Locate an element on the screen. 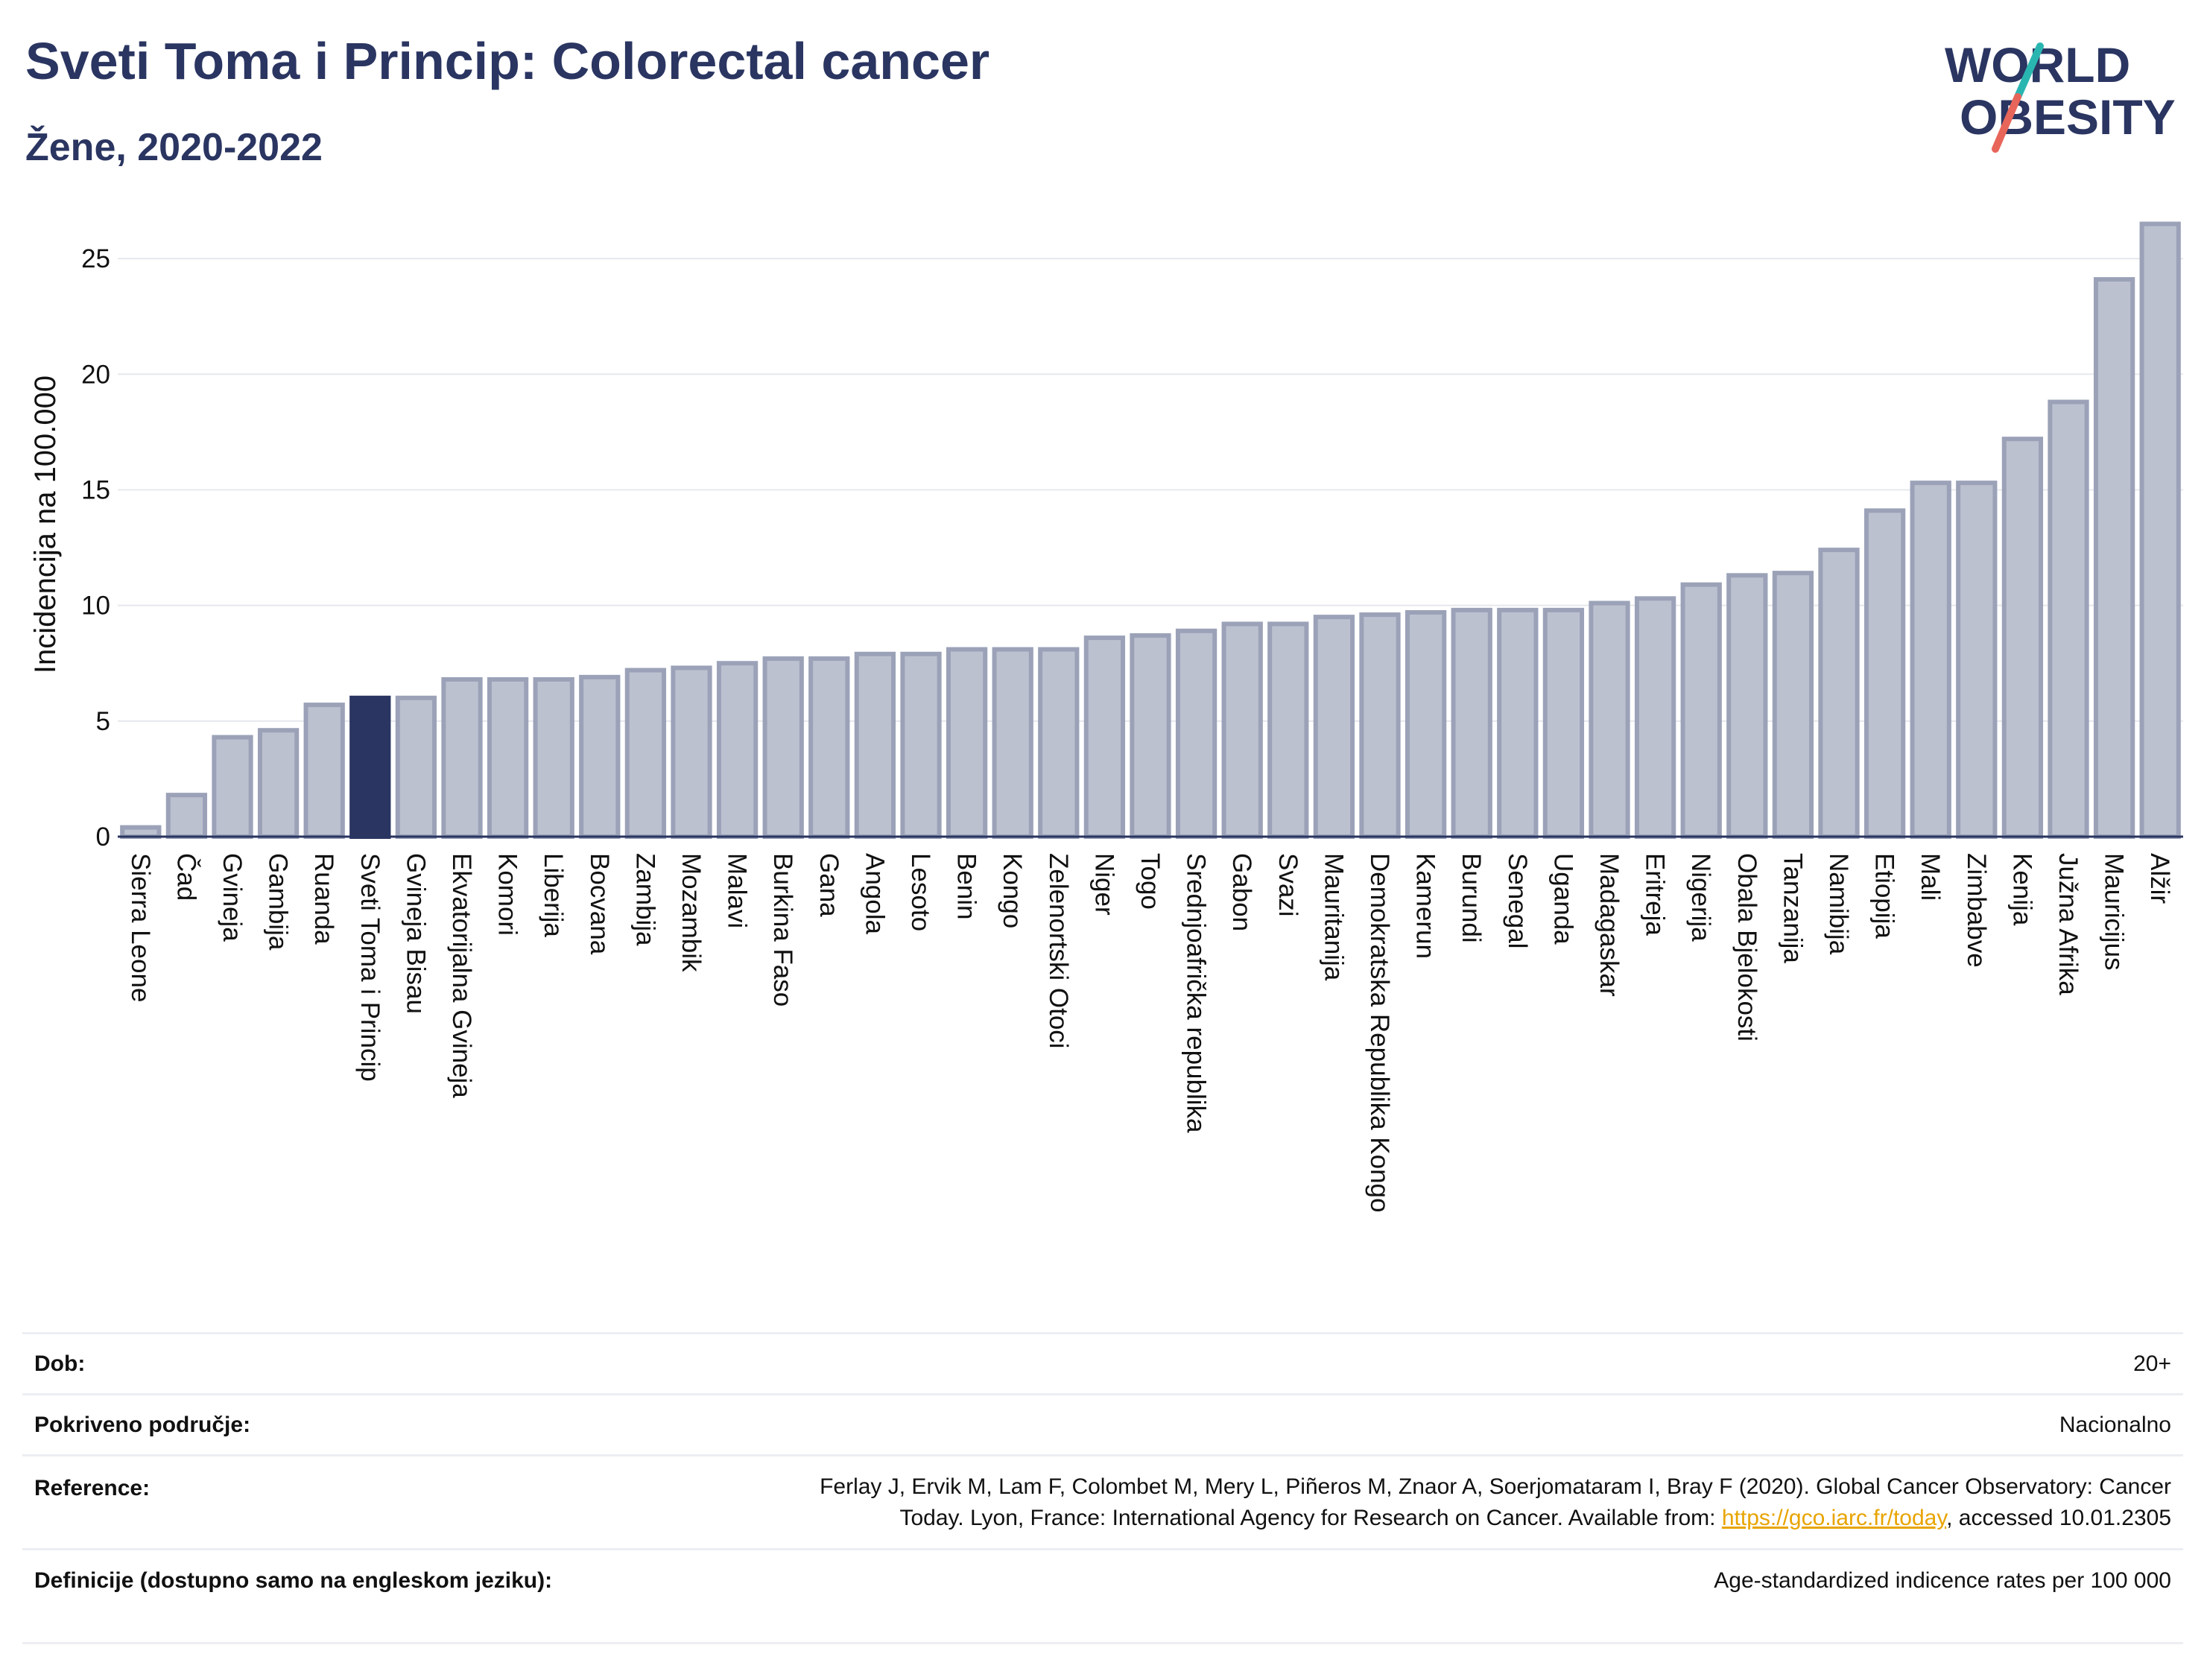  y-tick-label: 25 is located at coordinates (95, 258).